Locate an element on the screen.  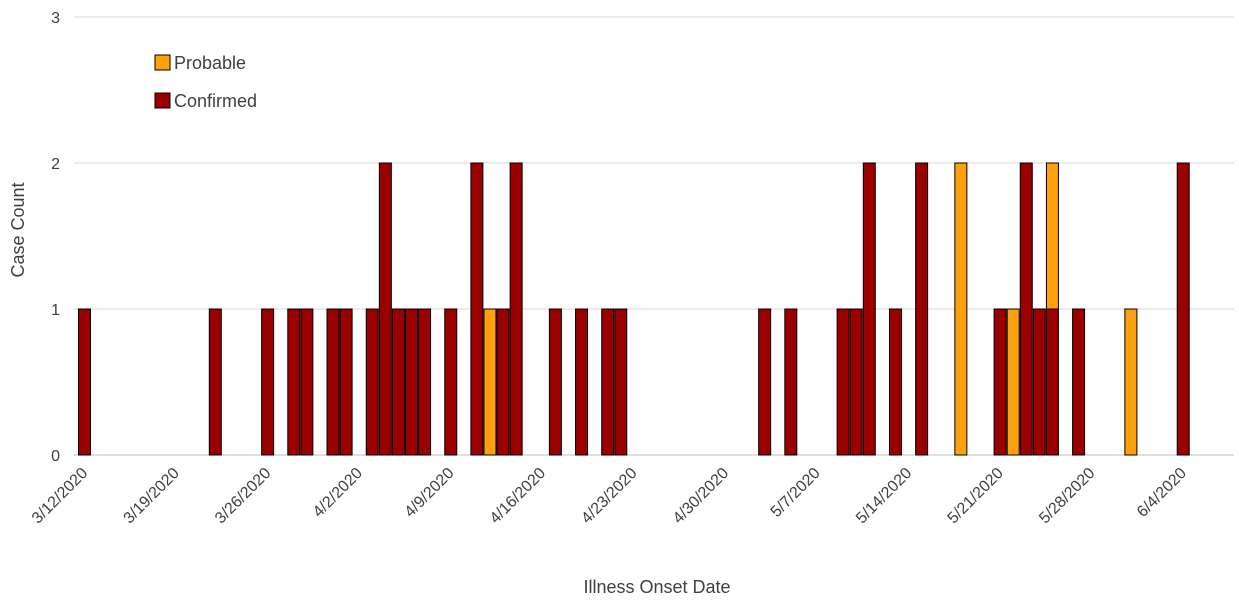
y-tick-label: 0 is located at coordinates (55, 456).